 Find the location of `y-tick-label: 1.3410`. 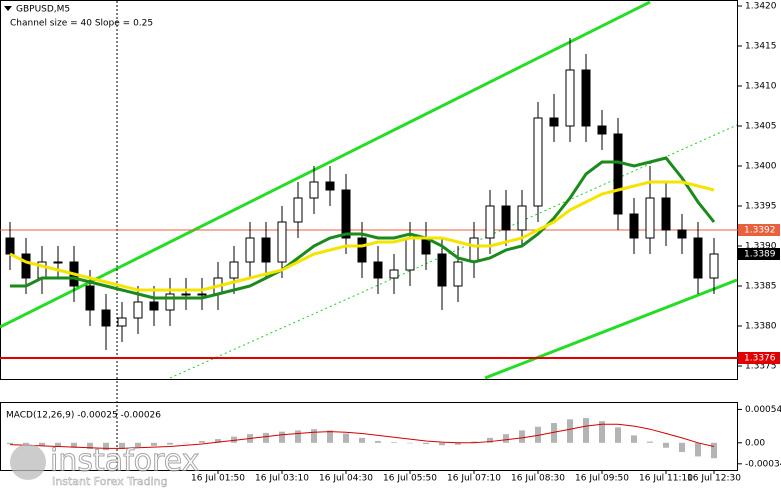

y-tick-label: 1.3410 is located at coordinates (761, 87).